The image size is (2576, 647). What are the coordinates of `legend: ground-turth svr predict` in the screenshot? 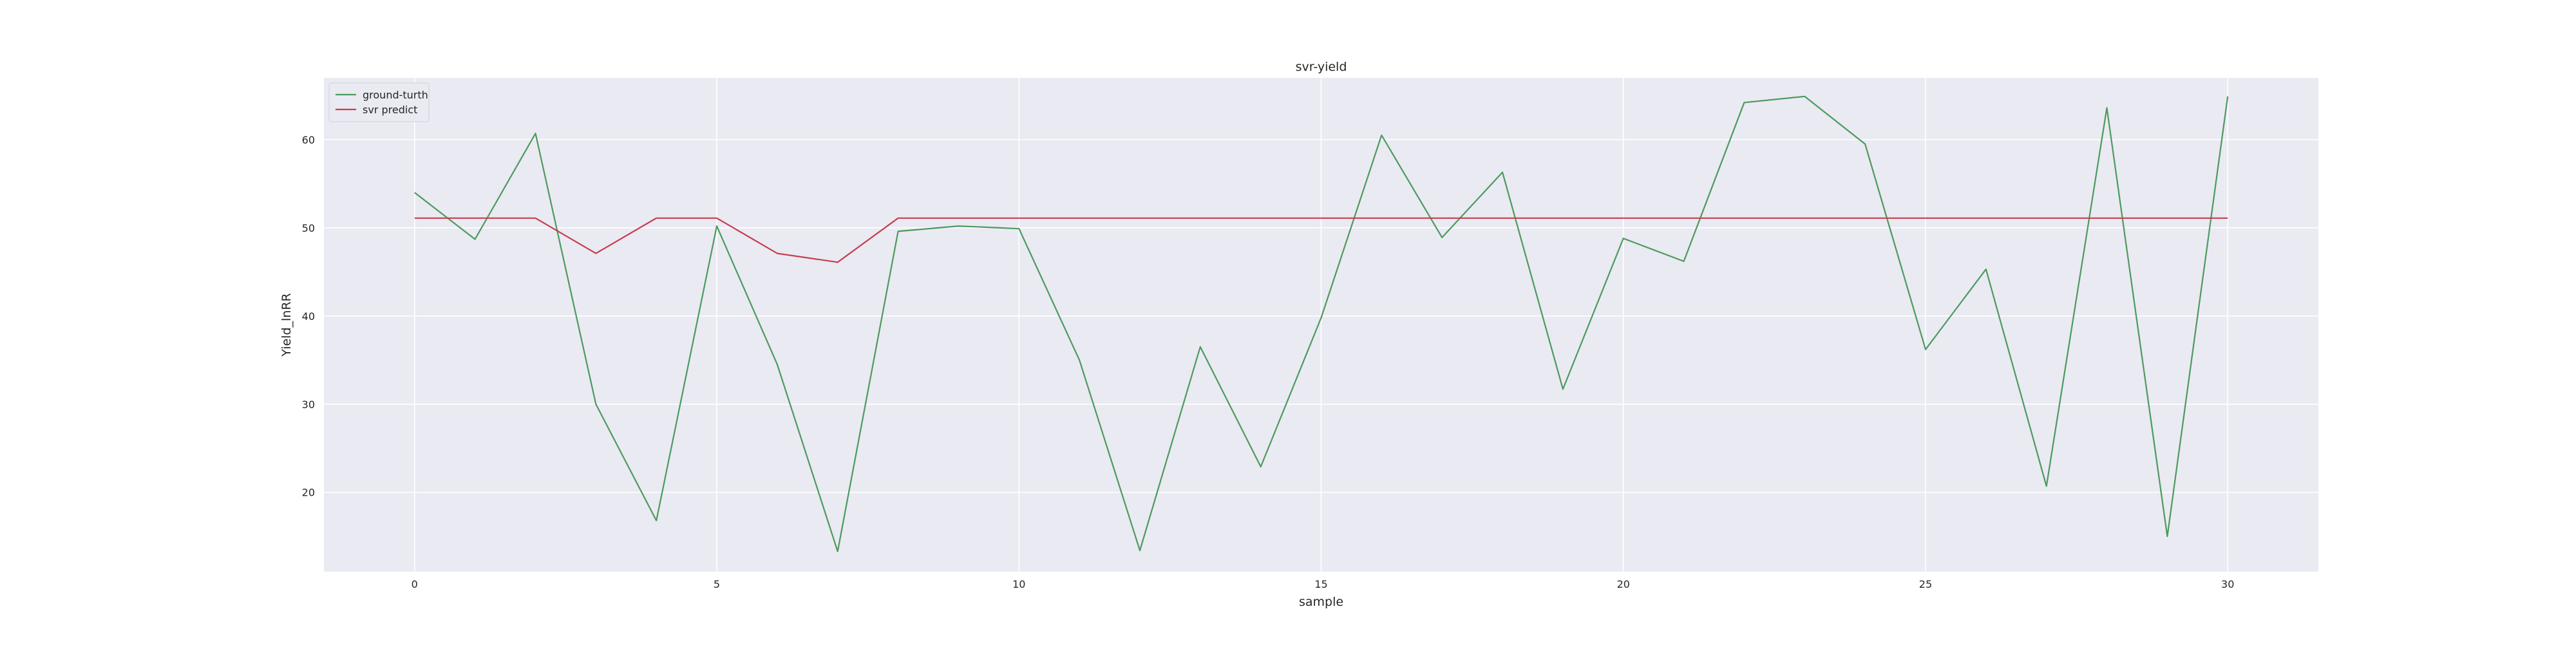 It's located at (379, 102).